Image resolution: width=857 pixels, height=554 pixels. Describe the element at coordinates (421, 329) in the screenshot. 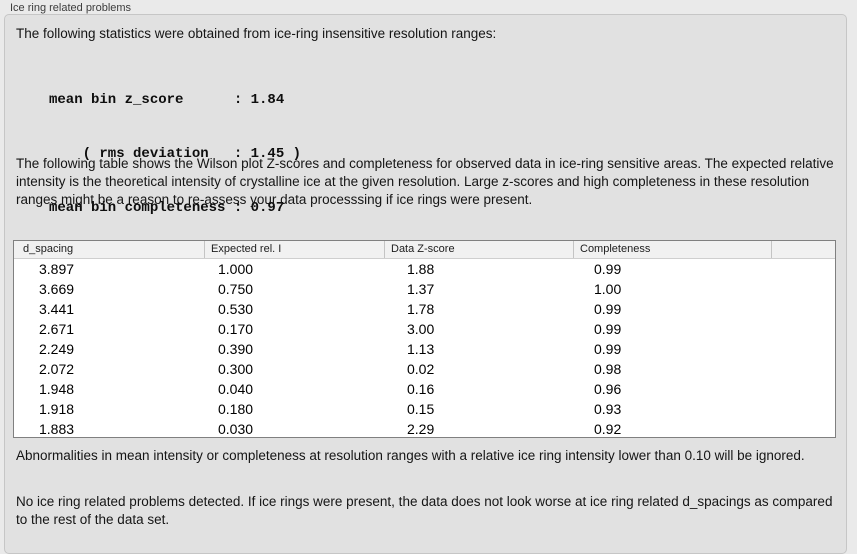

I see `table-cell: 3.00` at that location.